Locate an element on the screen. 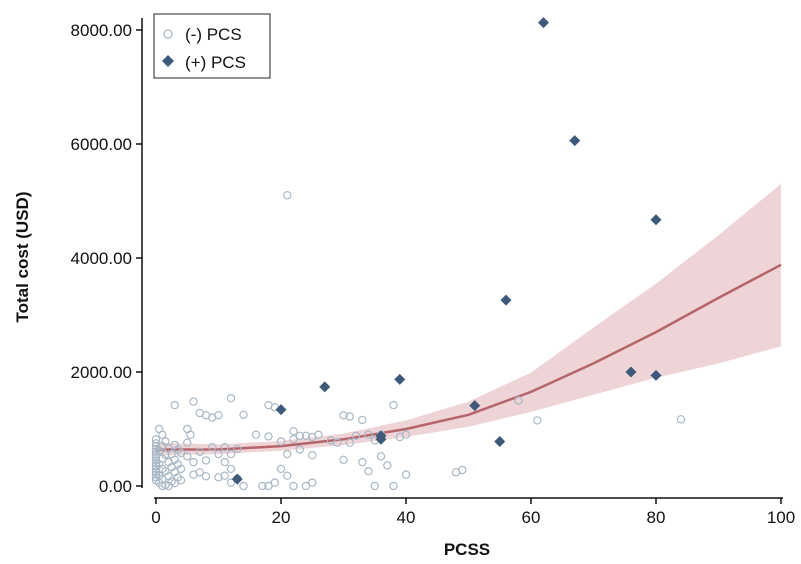 Image resolution: width=801 pixels, height=564 pixels. x-axis-title: PCSS is located at coordinates (467, 549).